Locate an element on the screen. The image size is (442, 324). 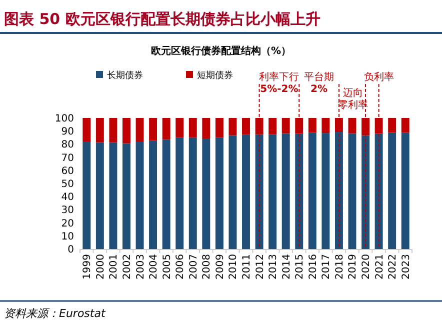
x-tick-label: 2017 is located at coordinates (326, 267).